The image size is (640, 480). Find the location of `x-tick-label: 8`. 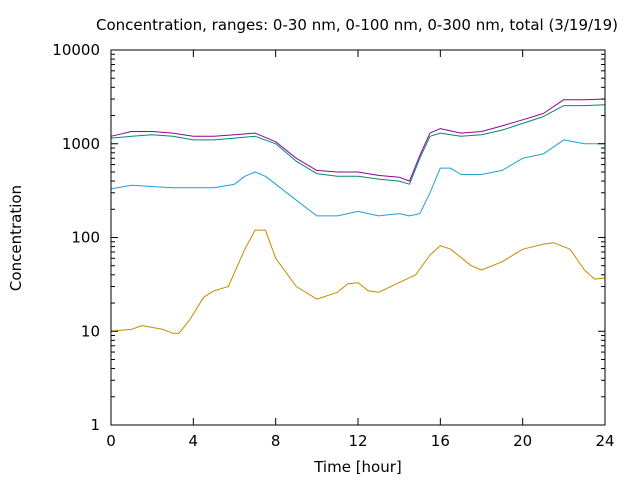

x-tick-label: 8 is located at coordinates (276, 441).